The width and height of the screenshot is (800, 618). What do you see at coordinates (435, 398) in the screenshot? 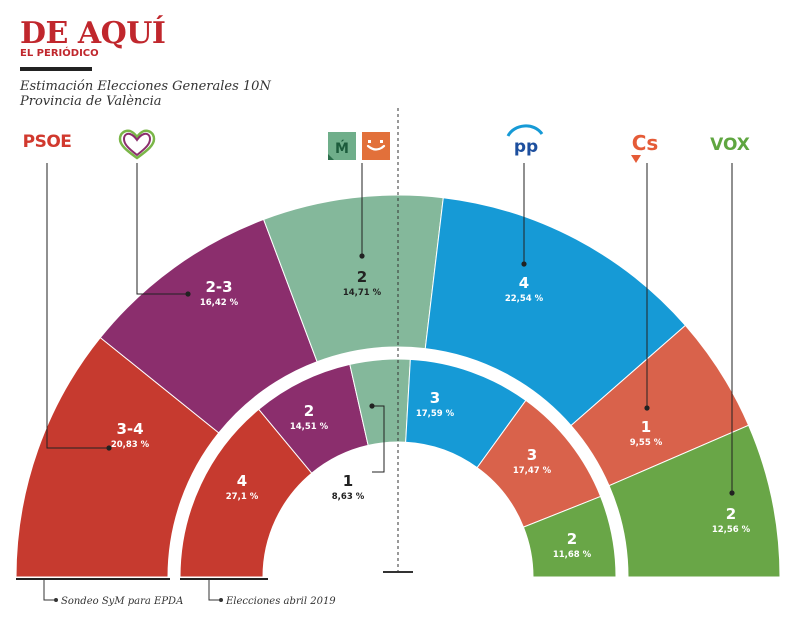
I see `inner-seat-label-pp: 3` at bounding box center [435, 398].